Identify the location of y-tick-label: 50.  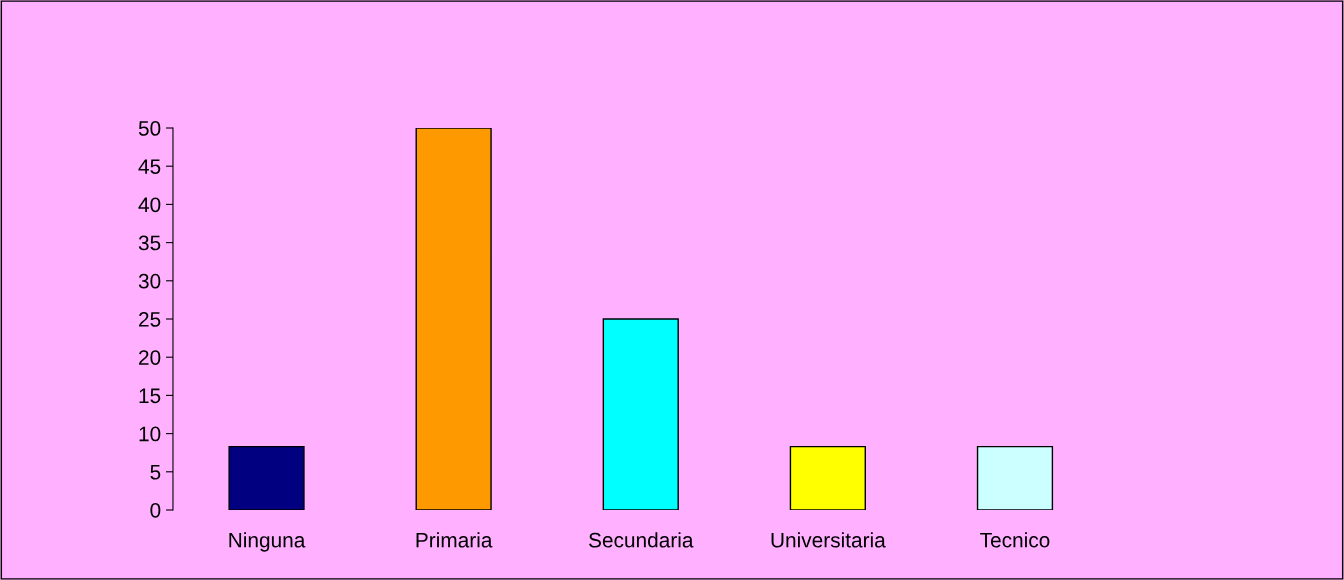
(149, 128).